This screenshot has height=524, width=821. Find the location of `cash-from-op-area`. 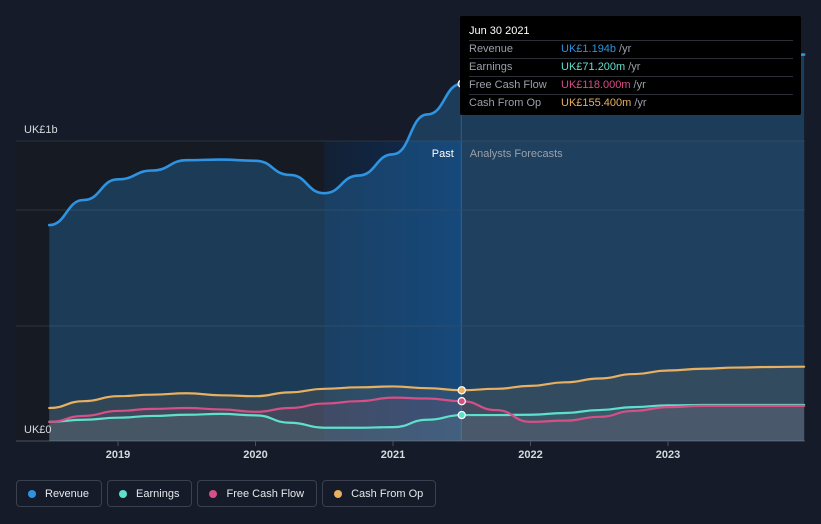

cash-from-op-area is located at coordinates (427, 403).